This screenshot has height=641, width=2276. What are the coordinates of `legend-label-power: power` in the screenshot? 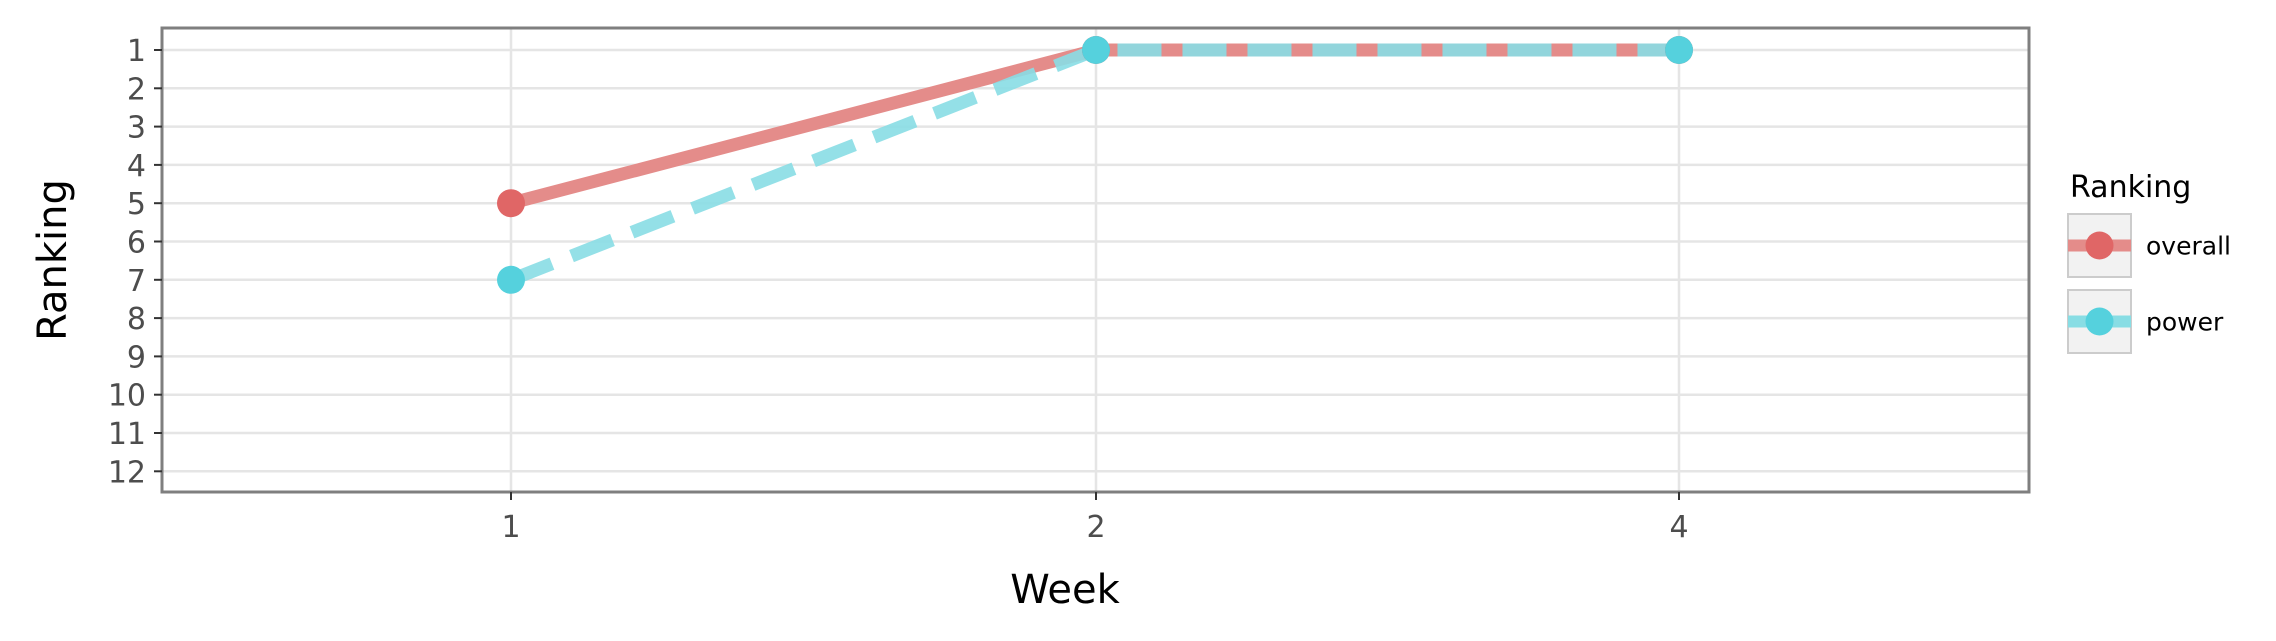 It's located at (2185, 322).